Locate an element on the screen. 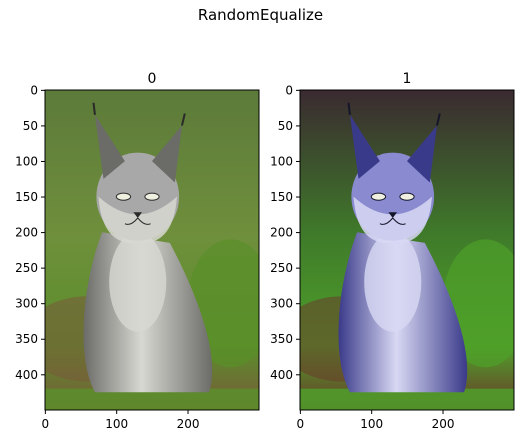 Image resolution: width=521 pixels, height=444 pixels. y-tick-label-0-5: 250 is located at coordinates (26, 268).